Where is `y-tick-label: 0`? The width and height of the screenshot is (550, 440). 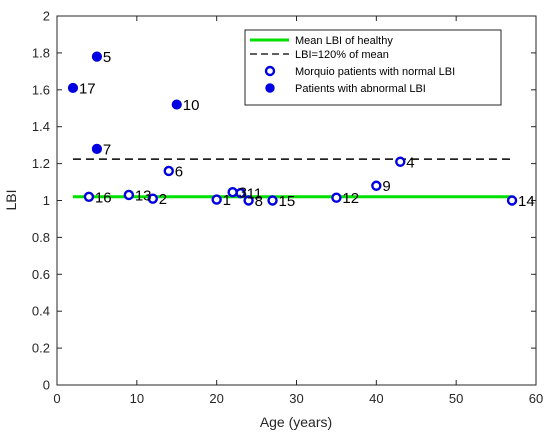 y-tick-label: 0 is located at coordinates (46, 385).